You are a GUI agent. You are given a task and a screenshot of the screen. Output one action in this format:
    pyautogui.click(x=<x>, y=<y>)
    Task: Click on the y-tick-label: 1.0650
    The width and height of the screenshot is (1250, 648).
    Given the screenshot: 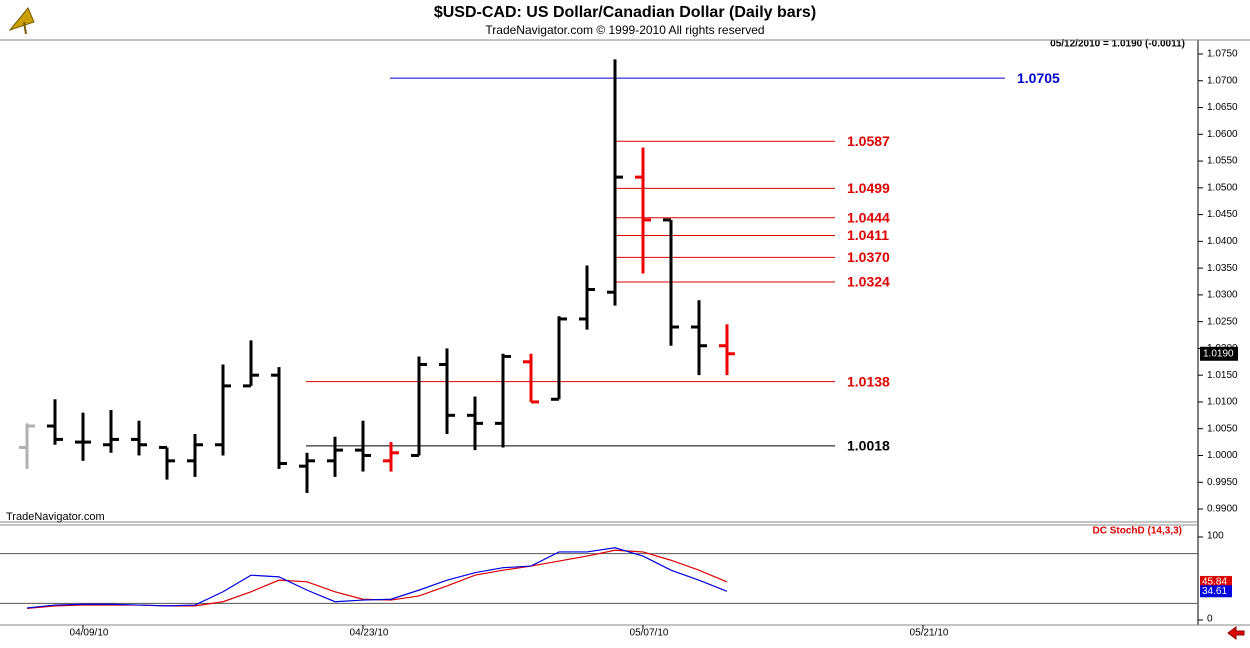 What is the action you would take?
    pyautogui.click(x=1222, y=107)
    